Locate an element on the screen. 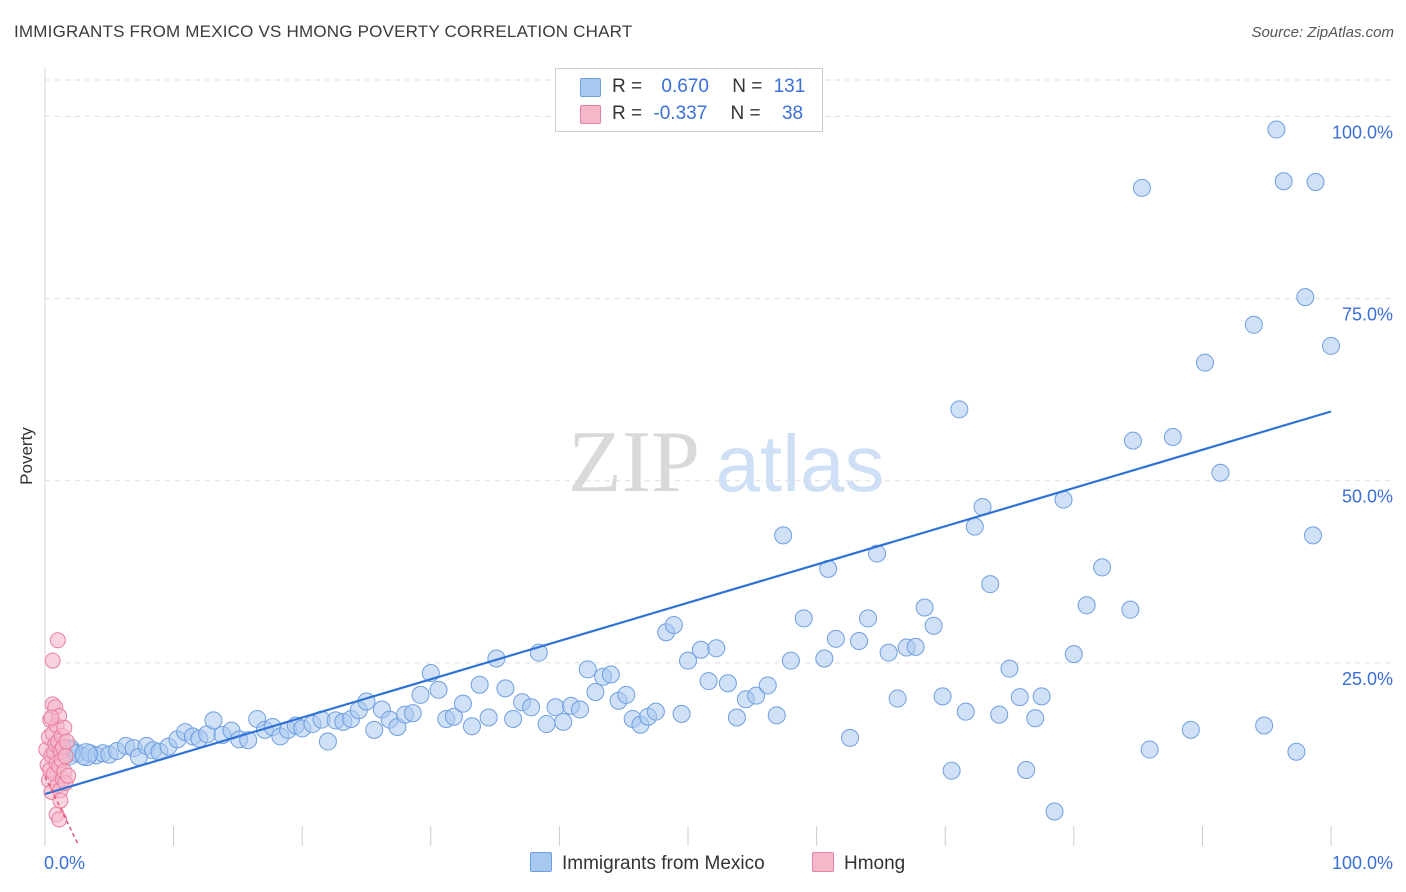 Image resolution: width=1406 pixels, height=892 pixels. watermark-zip: ZIP is located at coordinates (634, 462).